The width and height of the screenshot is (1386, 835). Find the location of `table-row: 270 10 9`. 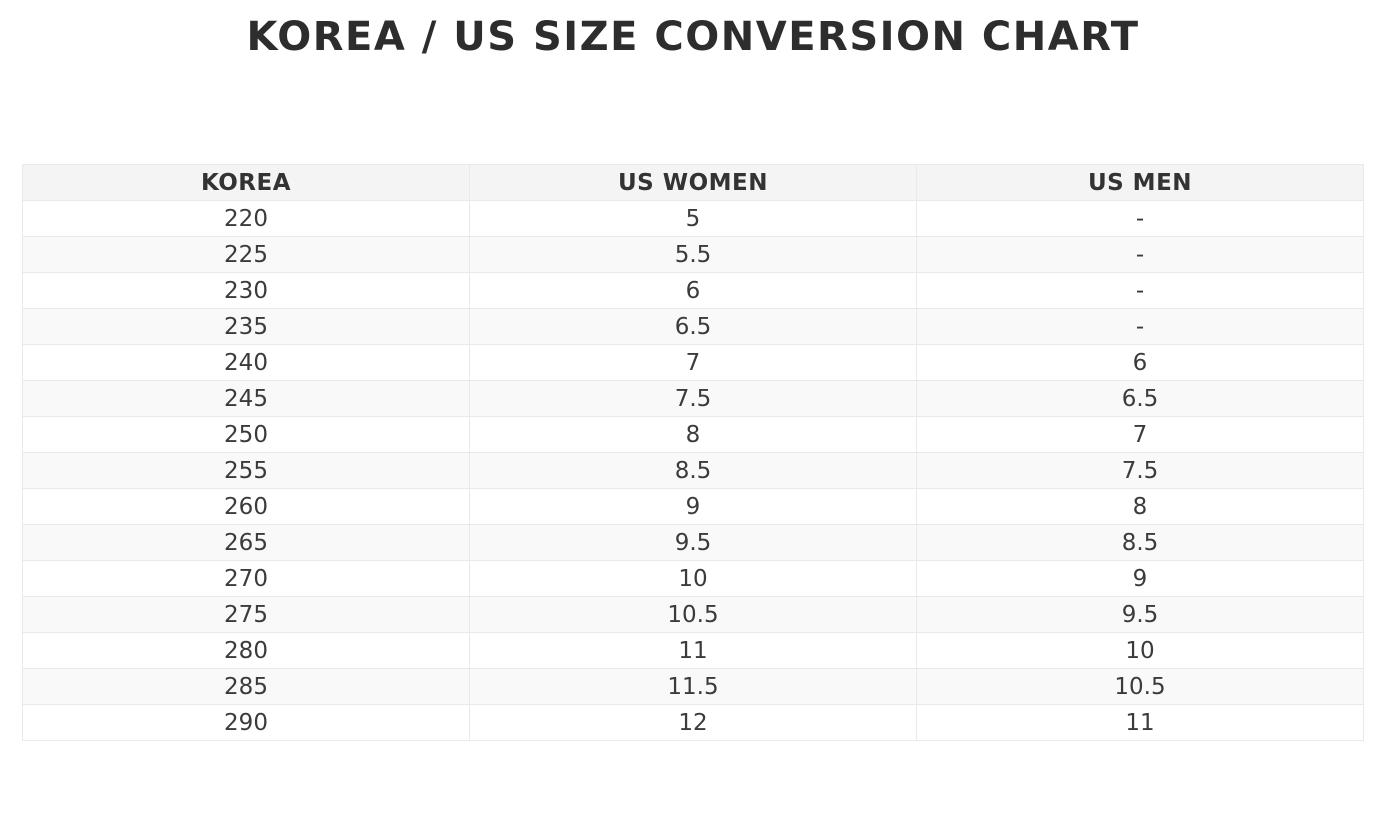

table-row: 270 10 9 is located at coordinates (693, 578).